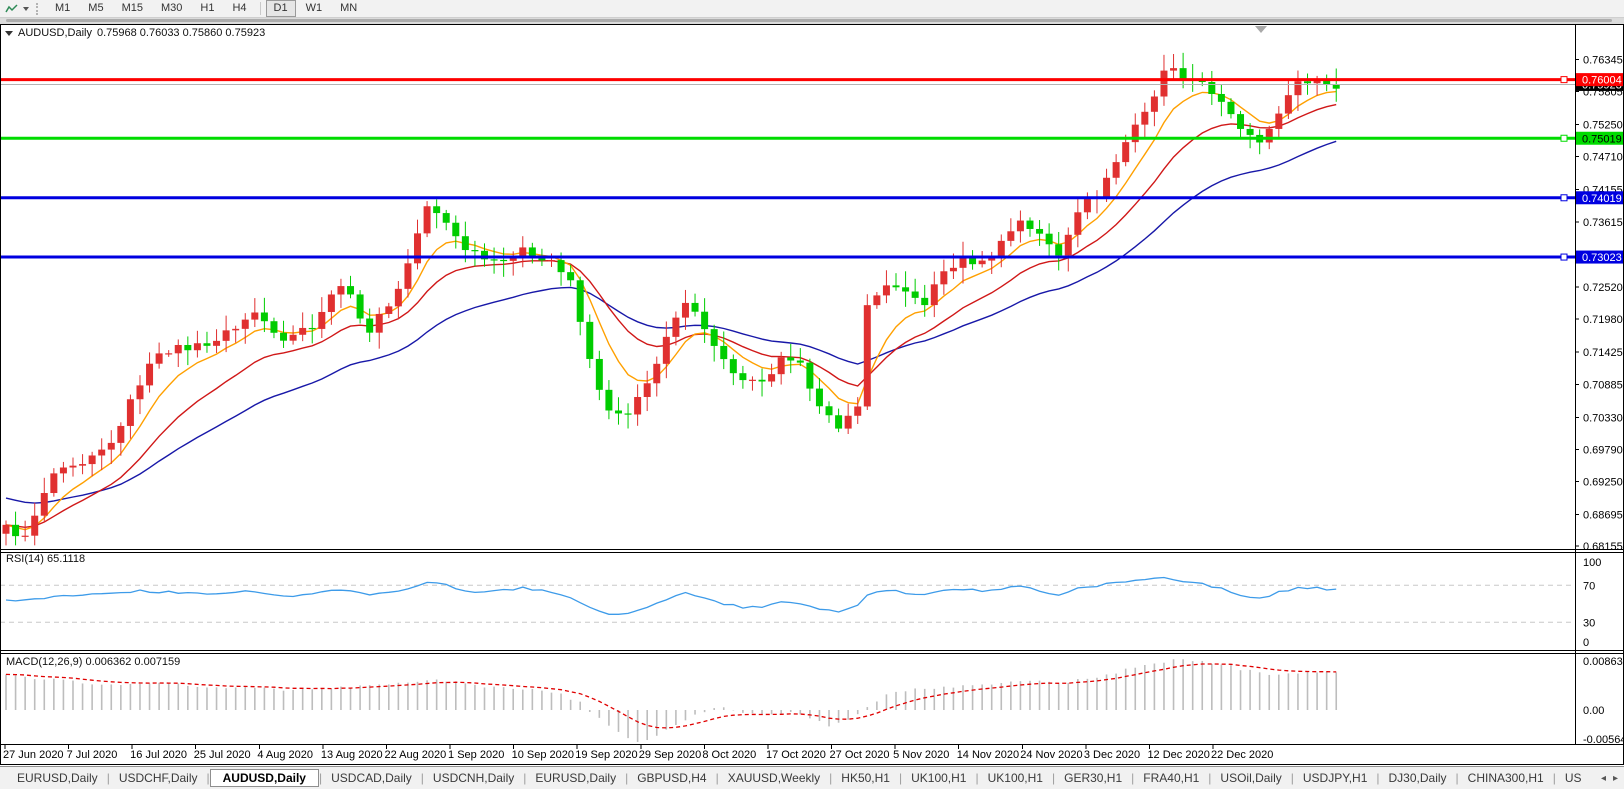 This screenshot has width=1624, height=789. What do you see at coordinates (812, 9) in the screenshot?
I see `timeframe-toolbar: M1 M5 M15 M30 H1 H4 D1 W1 MN` at bounding box center [812, 9].